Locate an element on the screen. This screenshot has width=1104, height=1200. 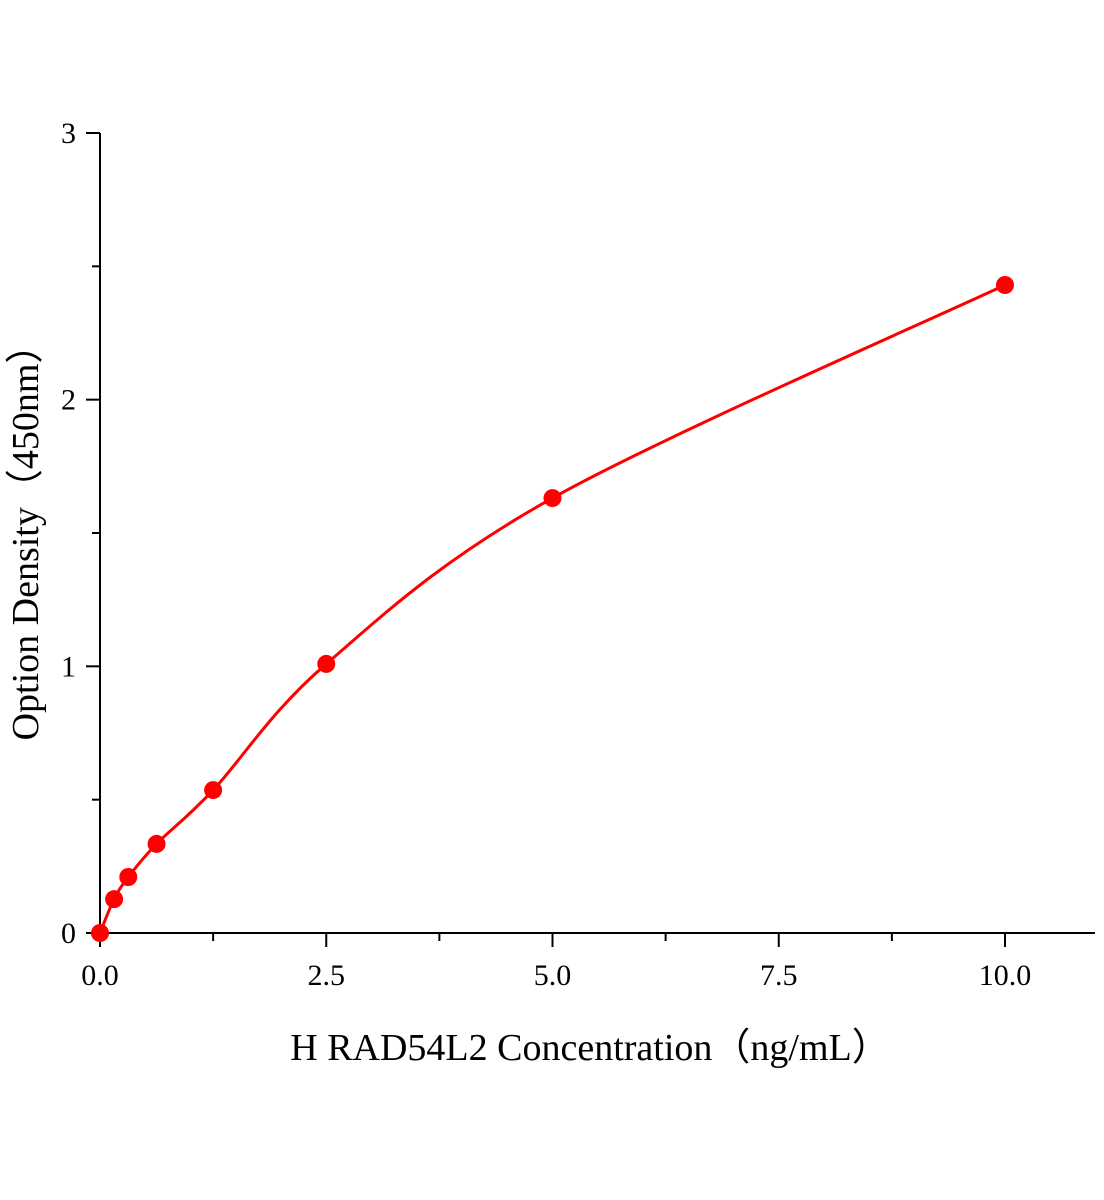
y-tick-label: 1 is located at coordinates (68, 666).